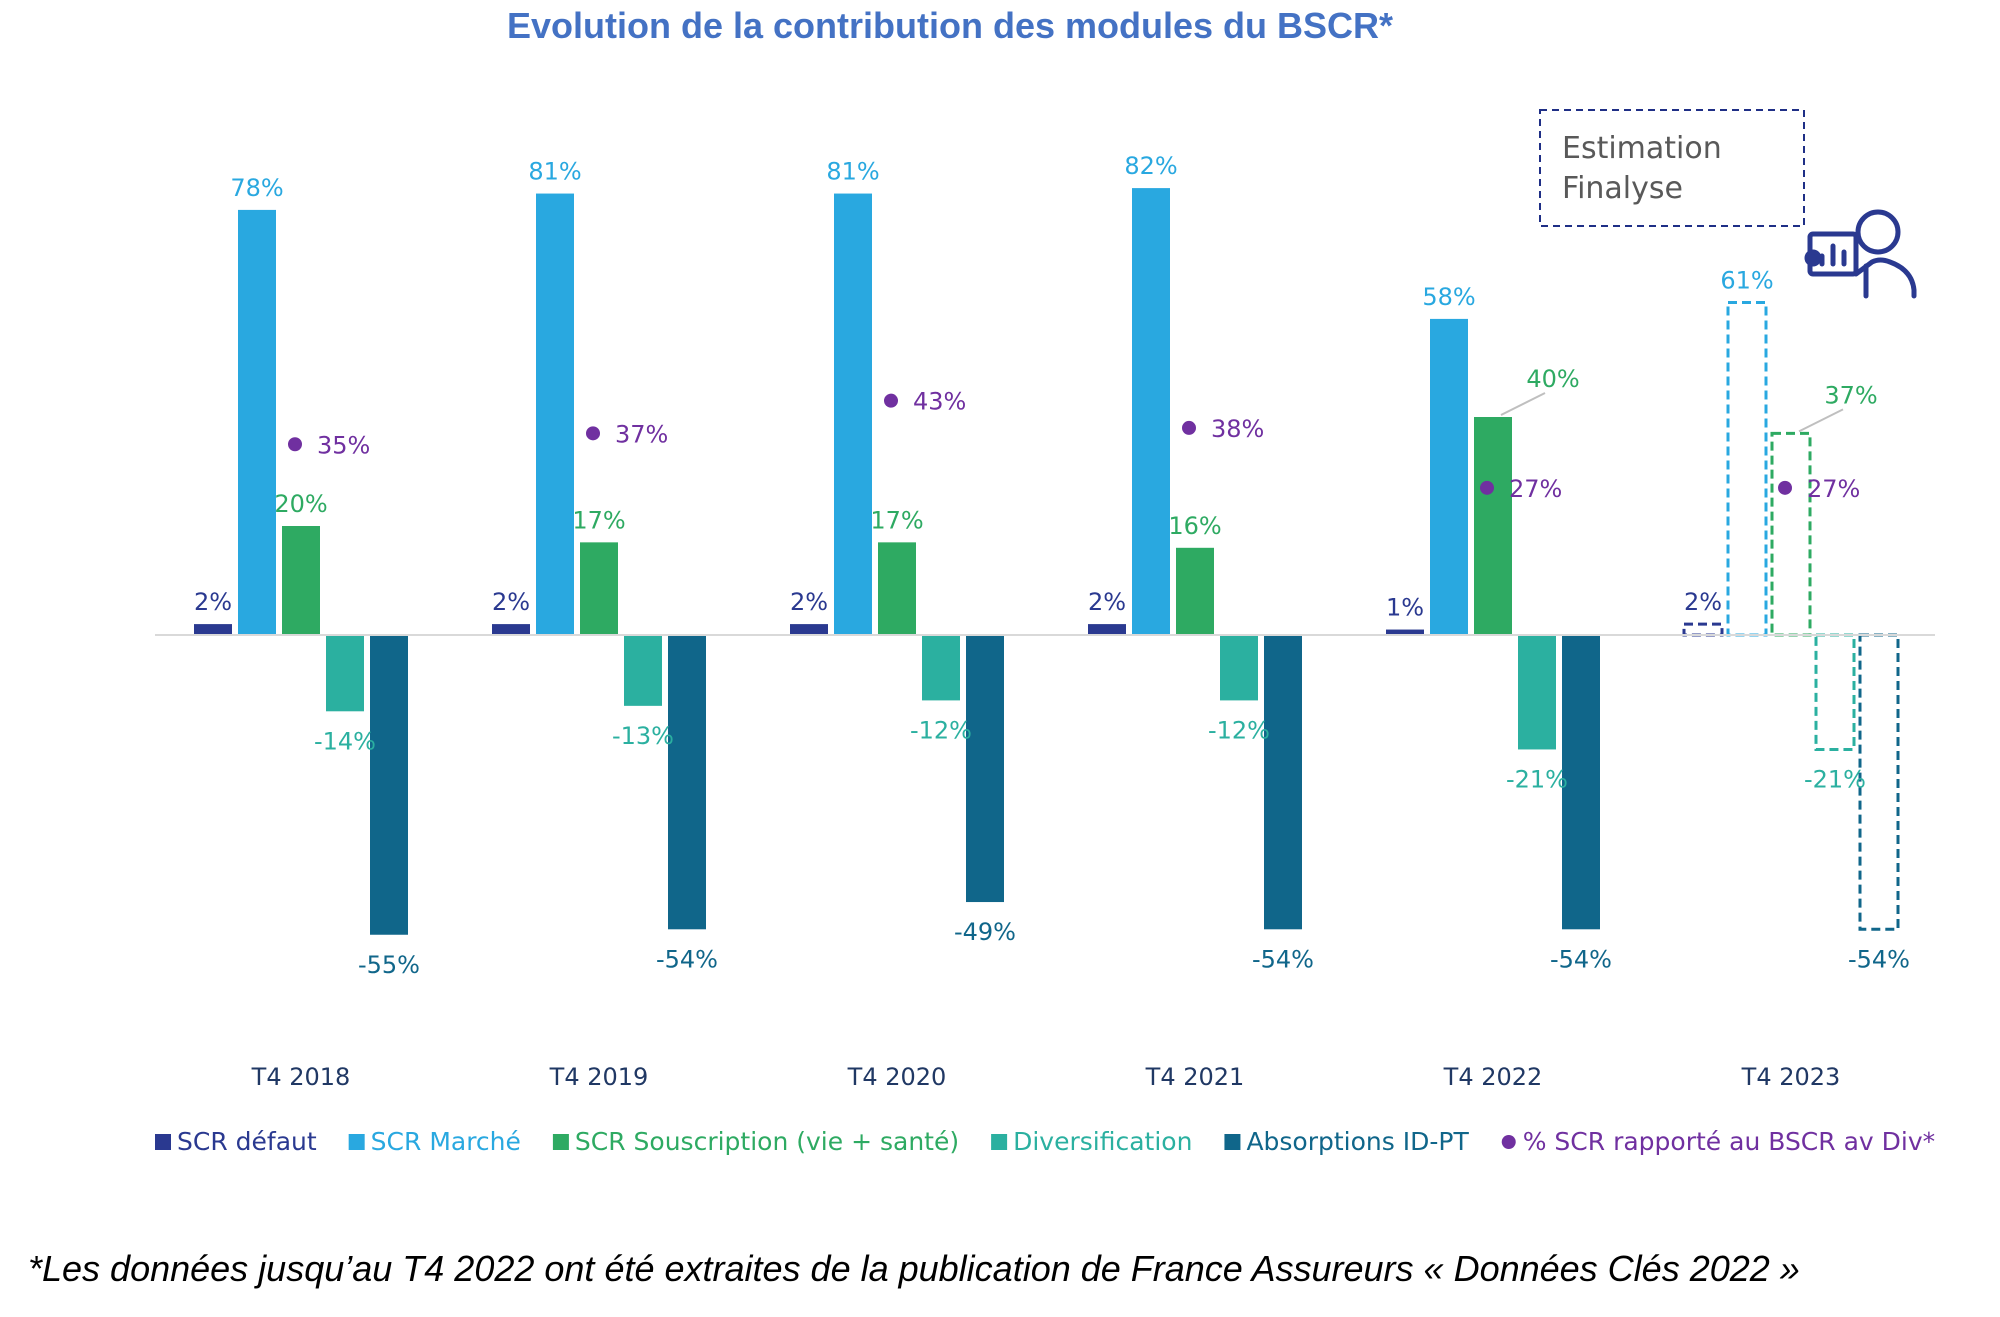 This screenshot has width=2000, height=1317. I want to click on bar-label-5-2: -54%, so click(687, 959).